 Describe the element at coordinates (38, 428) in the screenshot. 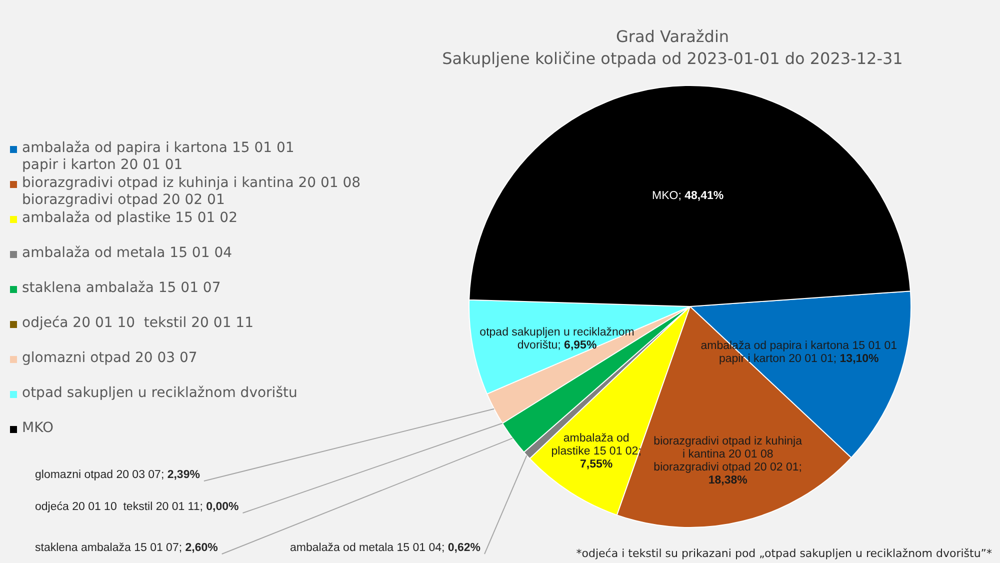

I see `legend-label: MKO` at that location.